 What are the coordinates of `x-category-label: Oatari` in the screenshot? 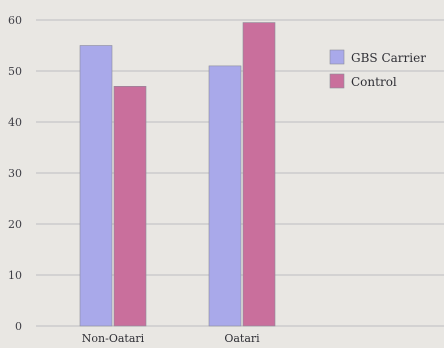 It's located at (242, 338).